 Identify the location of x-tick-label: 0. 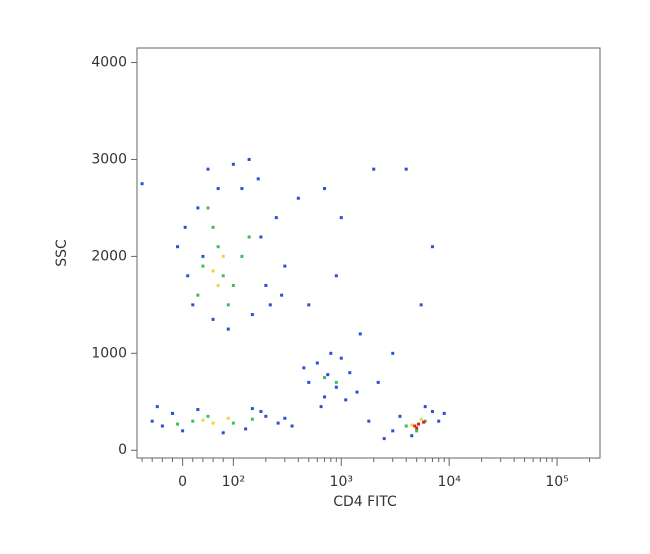
(182, 482).